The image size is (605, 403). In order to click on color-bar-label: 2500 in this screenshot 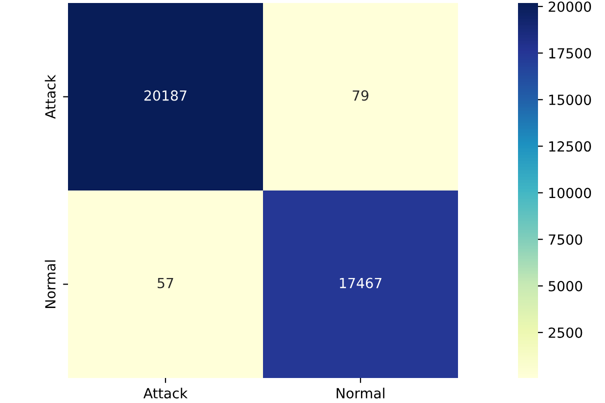, I will do `click(565, 332)`.